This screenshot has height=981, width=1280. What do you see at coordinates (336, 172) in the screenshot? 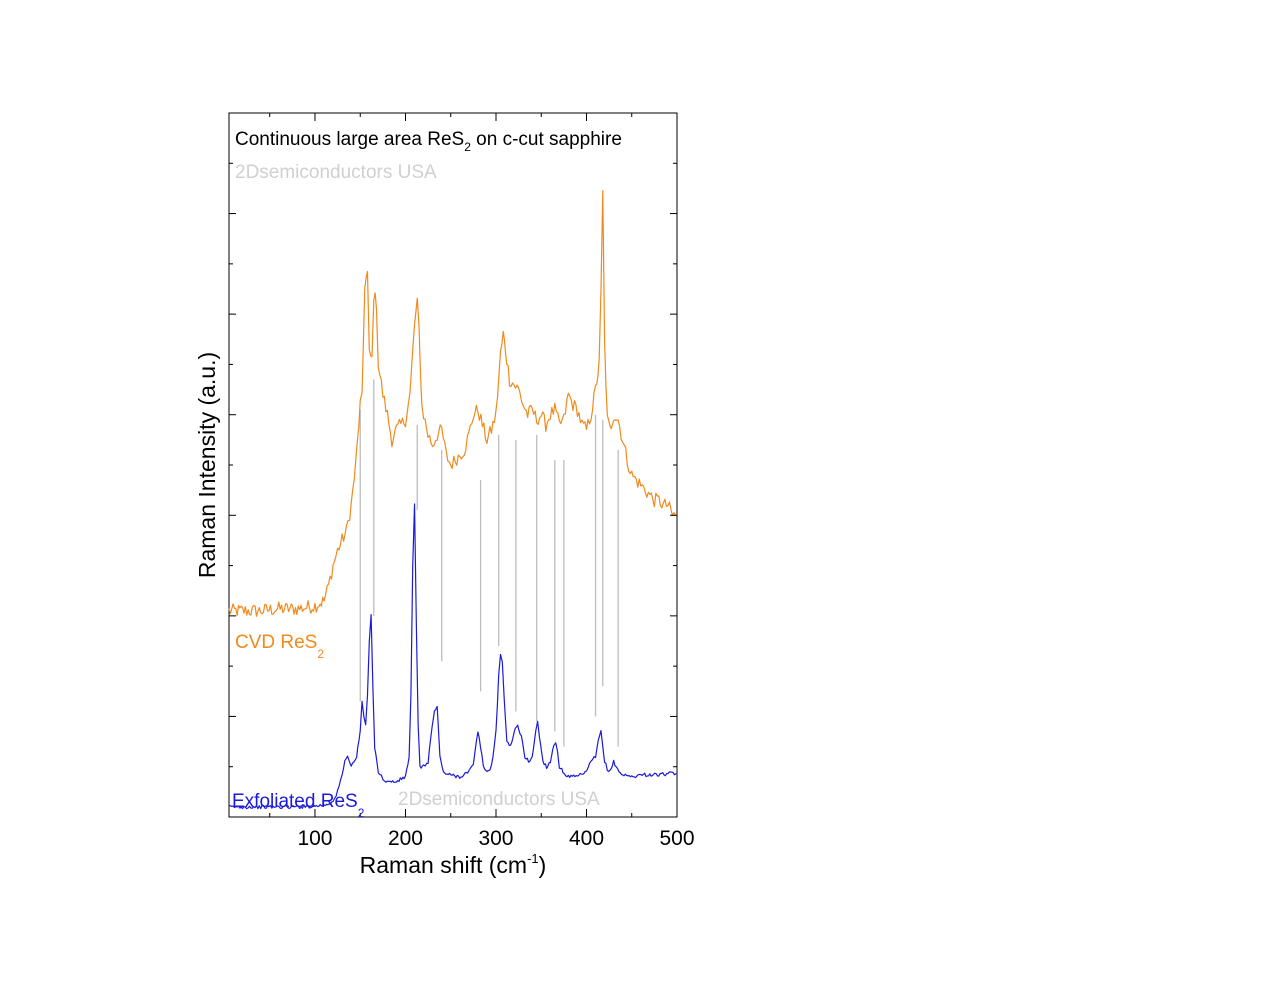
I see `watermark-top: 2Dsemiconductors USA` at bounding box center [336, 172].